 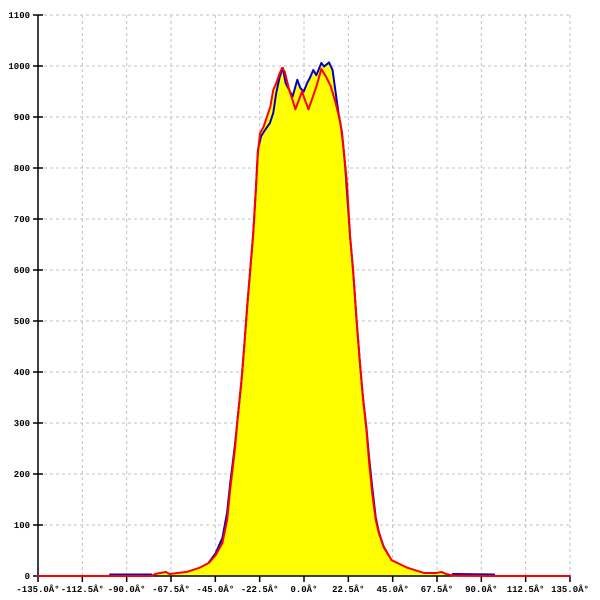 I want to click on x-tick-label: -67.5Â°, so click(x=171, y=589).